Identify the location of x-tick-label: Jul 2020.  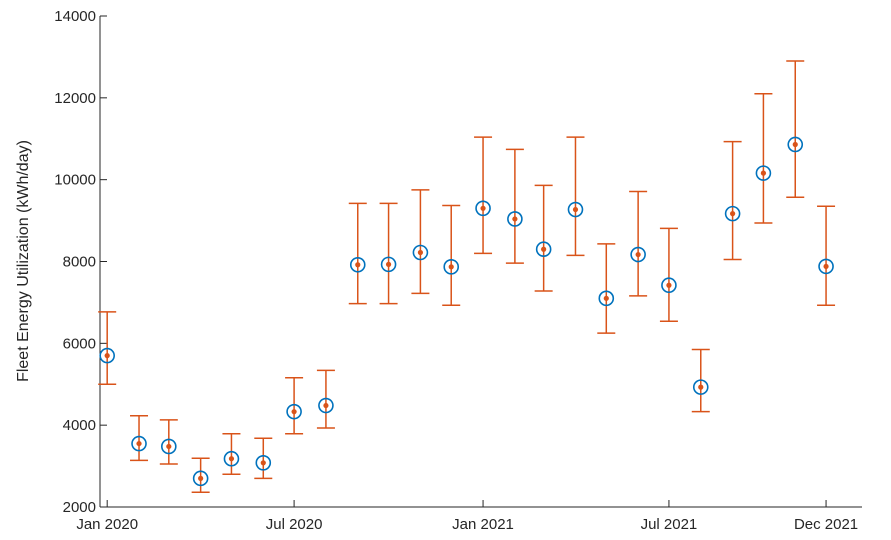
(294, 524).